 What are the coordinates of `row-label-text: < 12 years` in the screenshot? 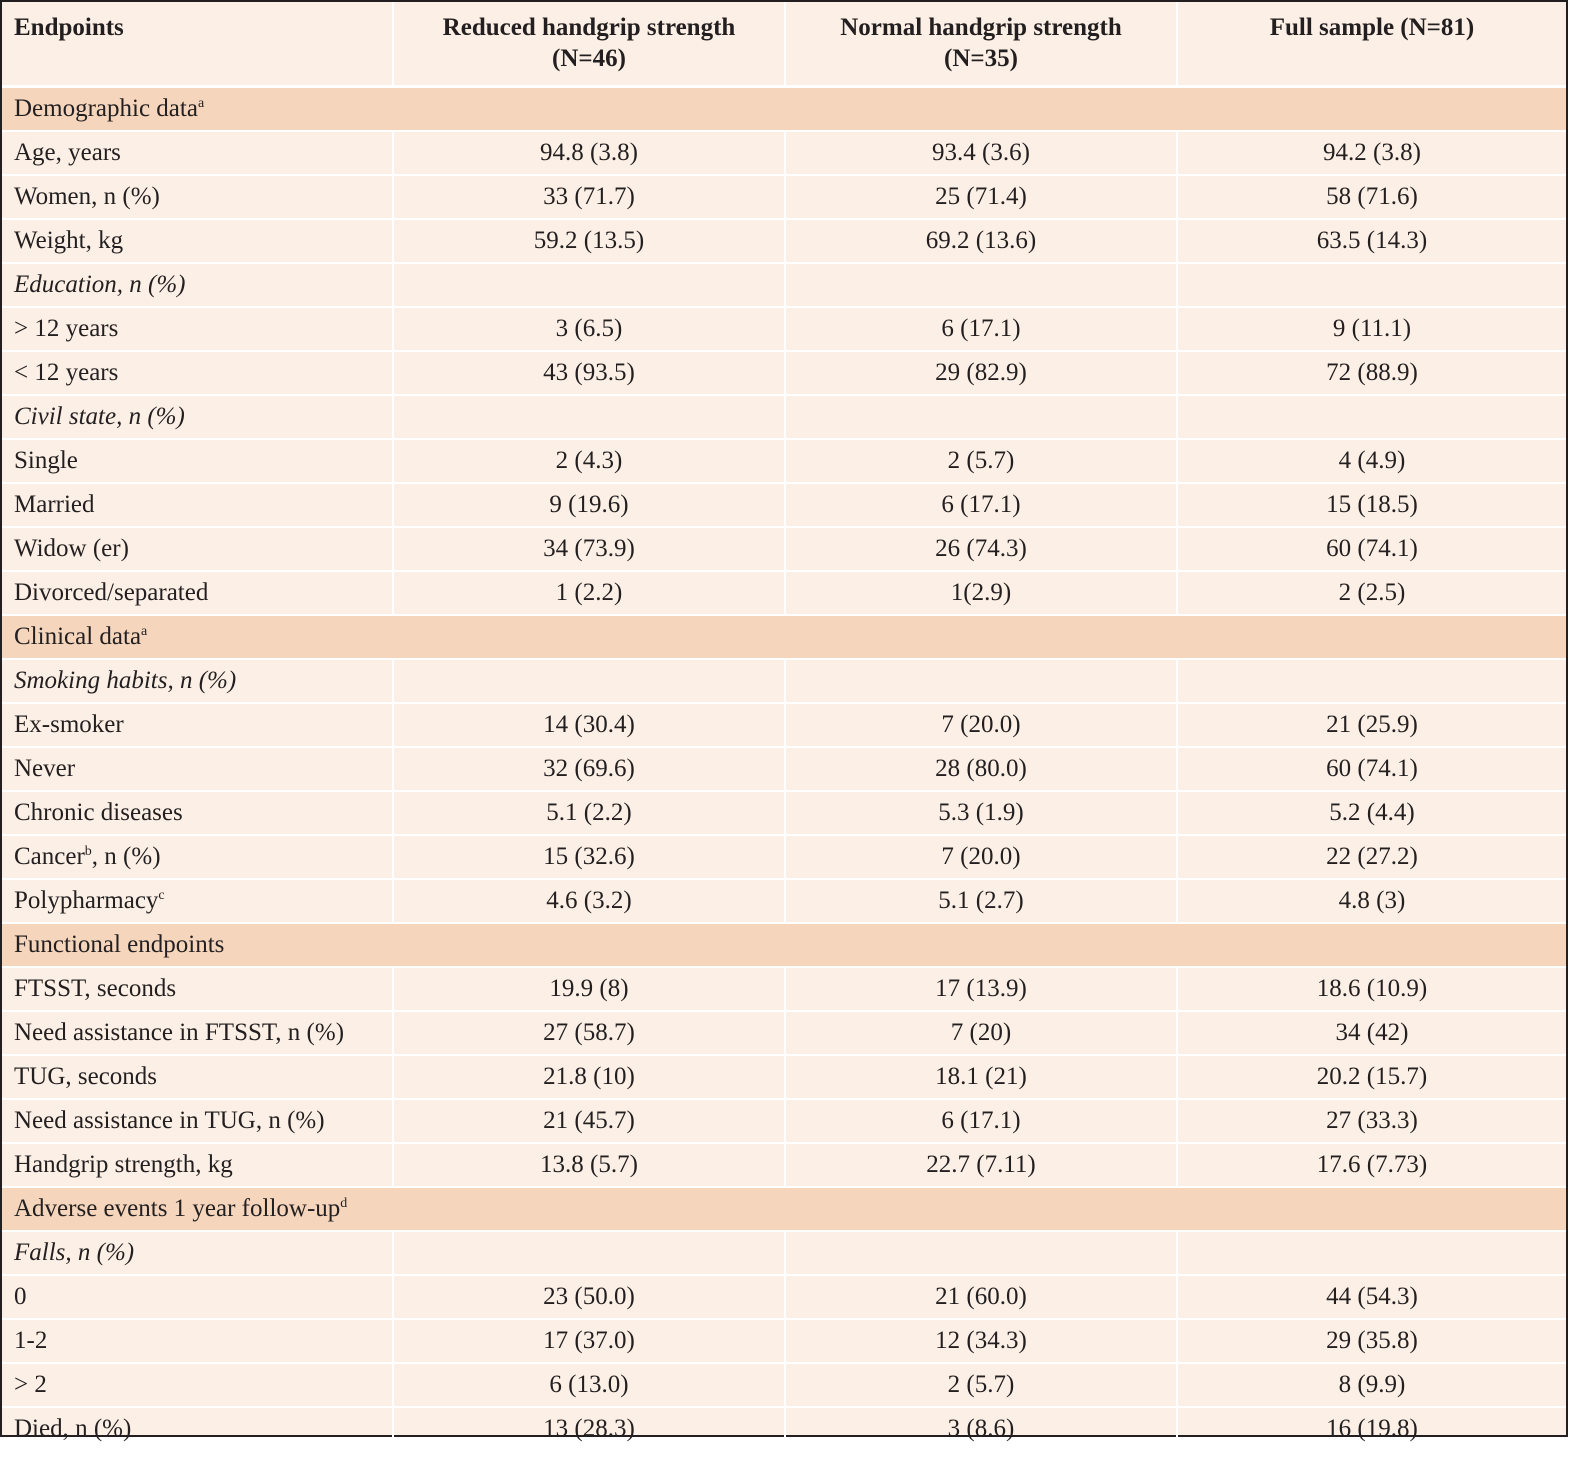 It's located at (66, 372).